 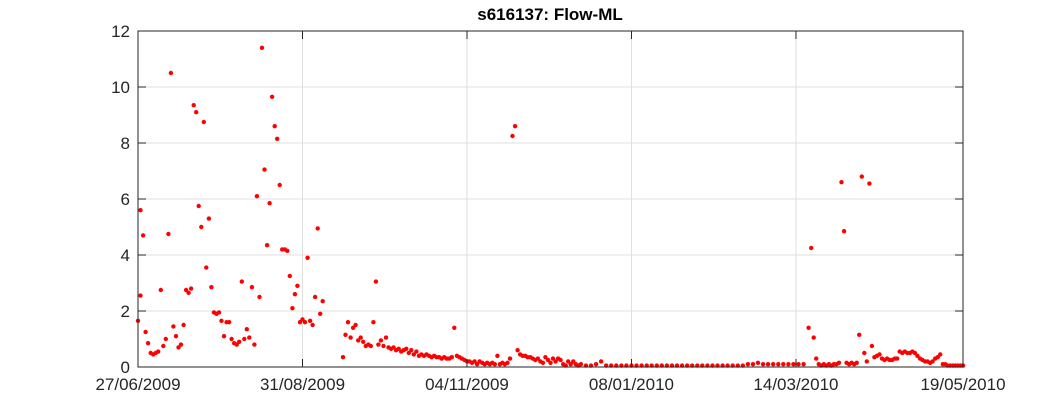 I want to click on x-tick-label: 14/03/2010, so click(x=795, y=384).